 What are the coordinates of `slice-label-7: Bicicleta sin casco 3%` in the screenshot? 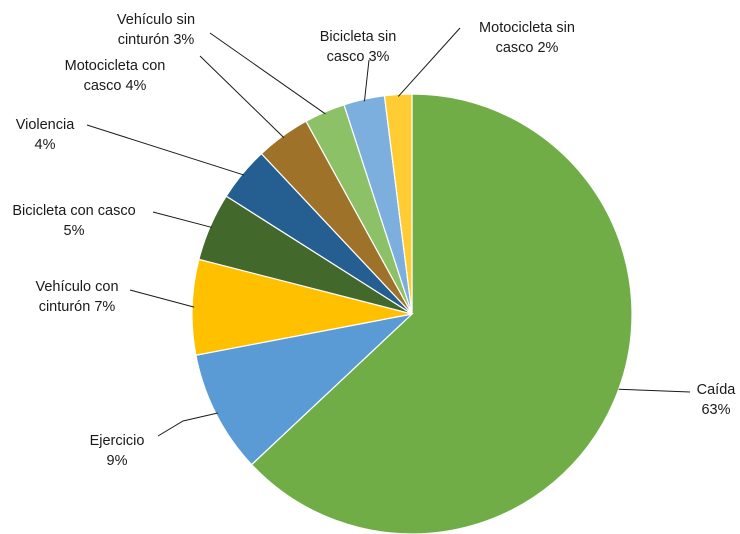 It's located at (358, 47).